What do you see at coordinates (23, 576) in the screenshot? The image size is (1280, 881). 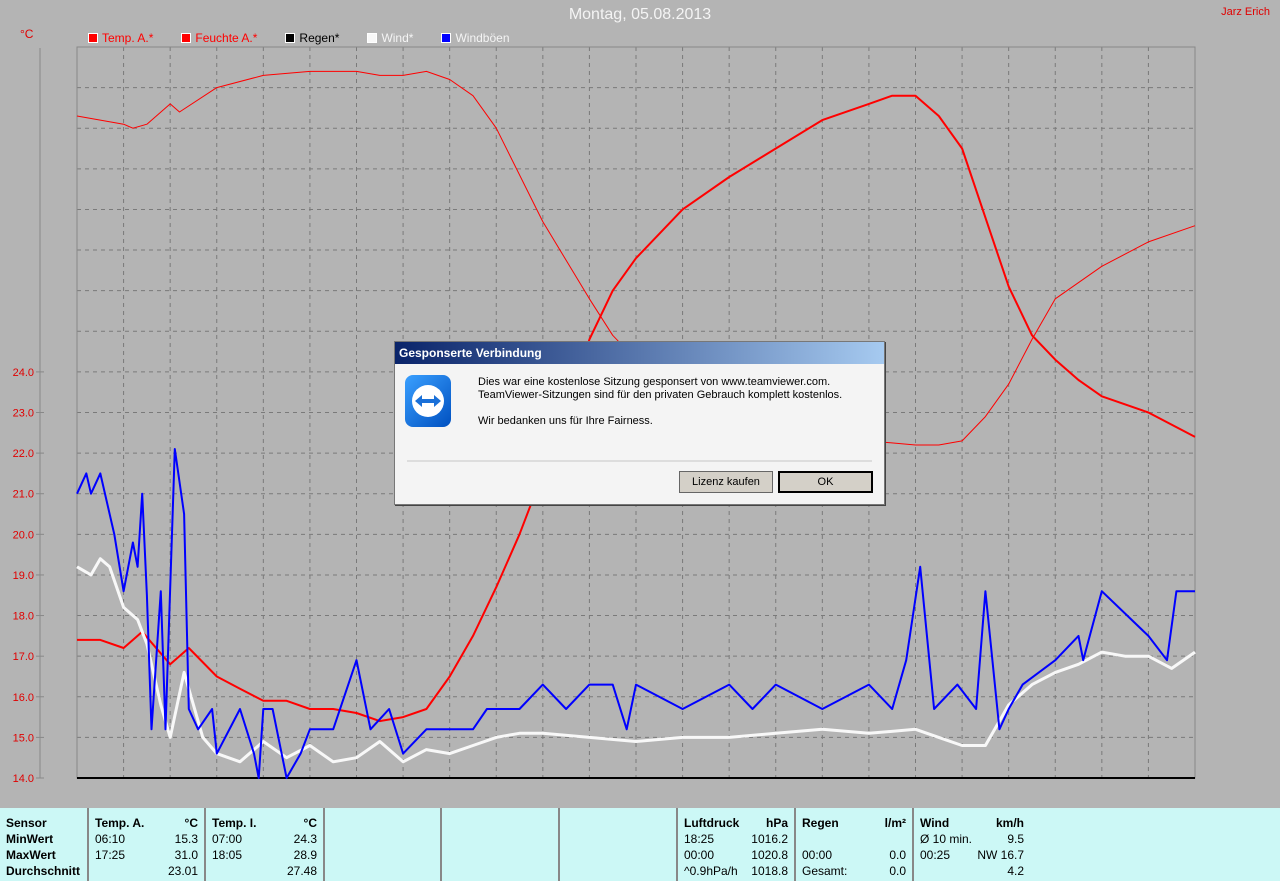 I see `y-tick-label: 19.0` at bounding box center [23, 576].